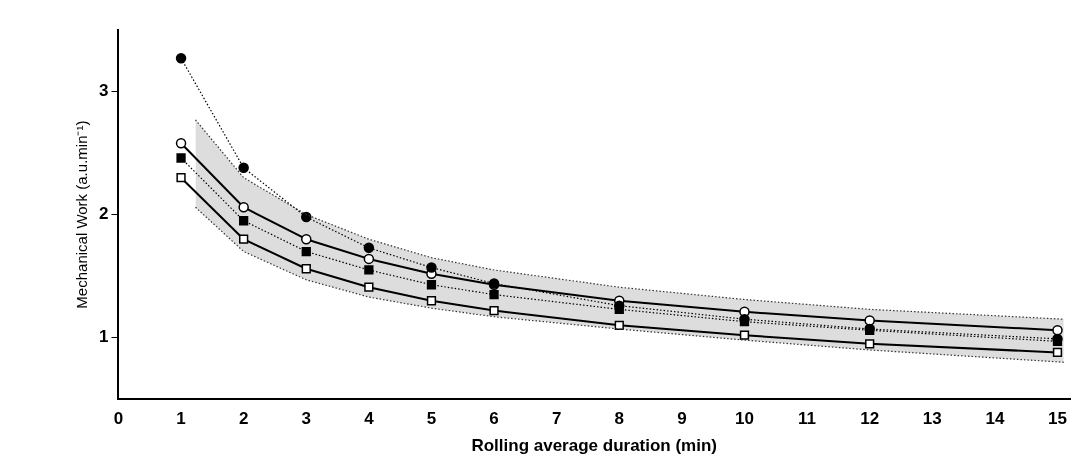 Image resolution: width=1092 pixels, height=471 pixels. What do you see at coordinates (243, 419) in the screenshot?
I see `x-tick-label: 2` at bounding box center [243, 419].